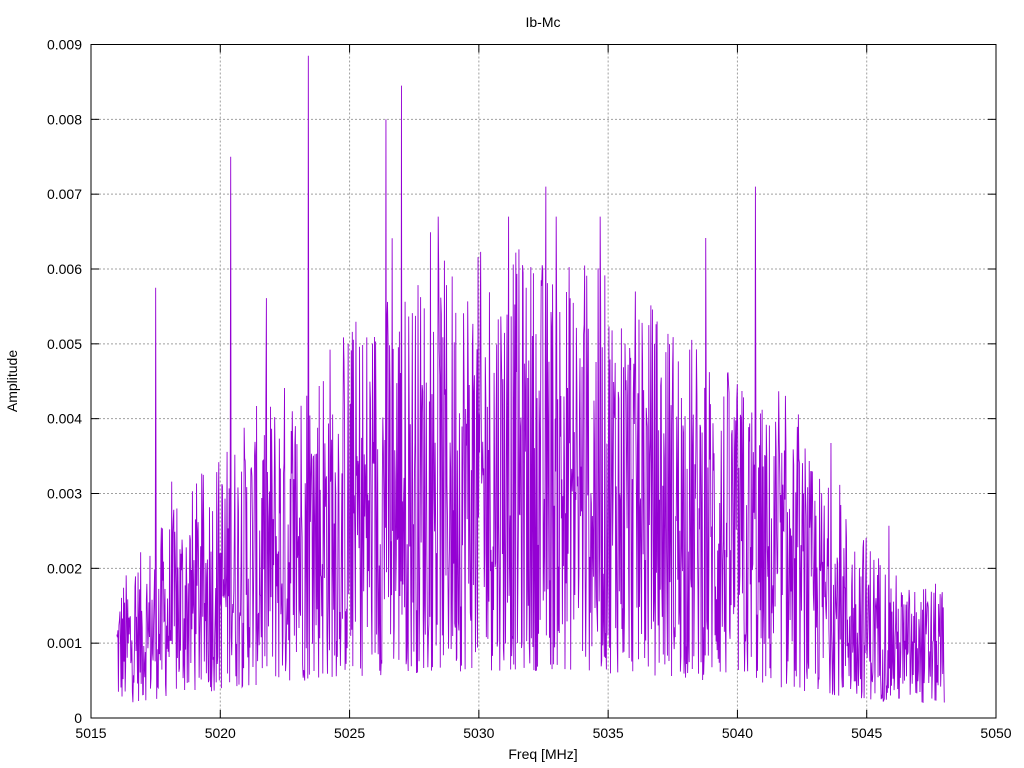  What do you see at coordinates (64, 269) in the screenshot?
I see `y-tick-label: 0.006` at bounding box center [64, 269].